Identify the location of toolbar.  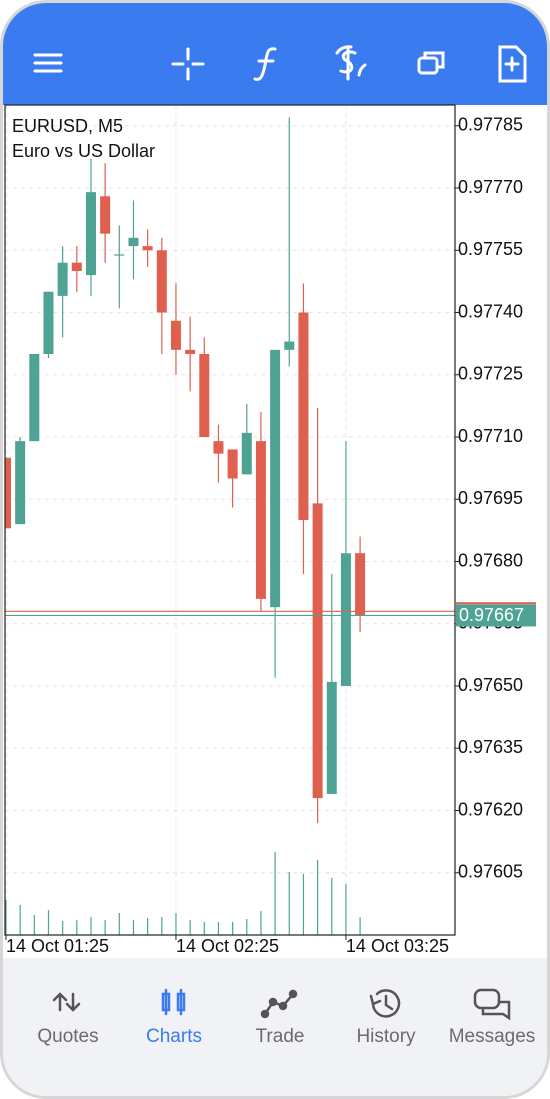
(275, 54).